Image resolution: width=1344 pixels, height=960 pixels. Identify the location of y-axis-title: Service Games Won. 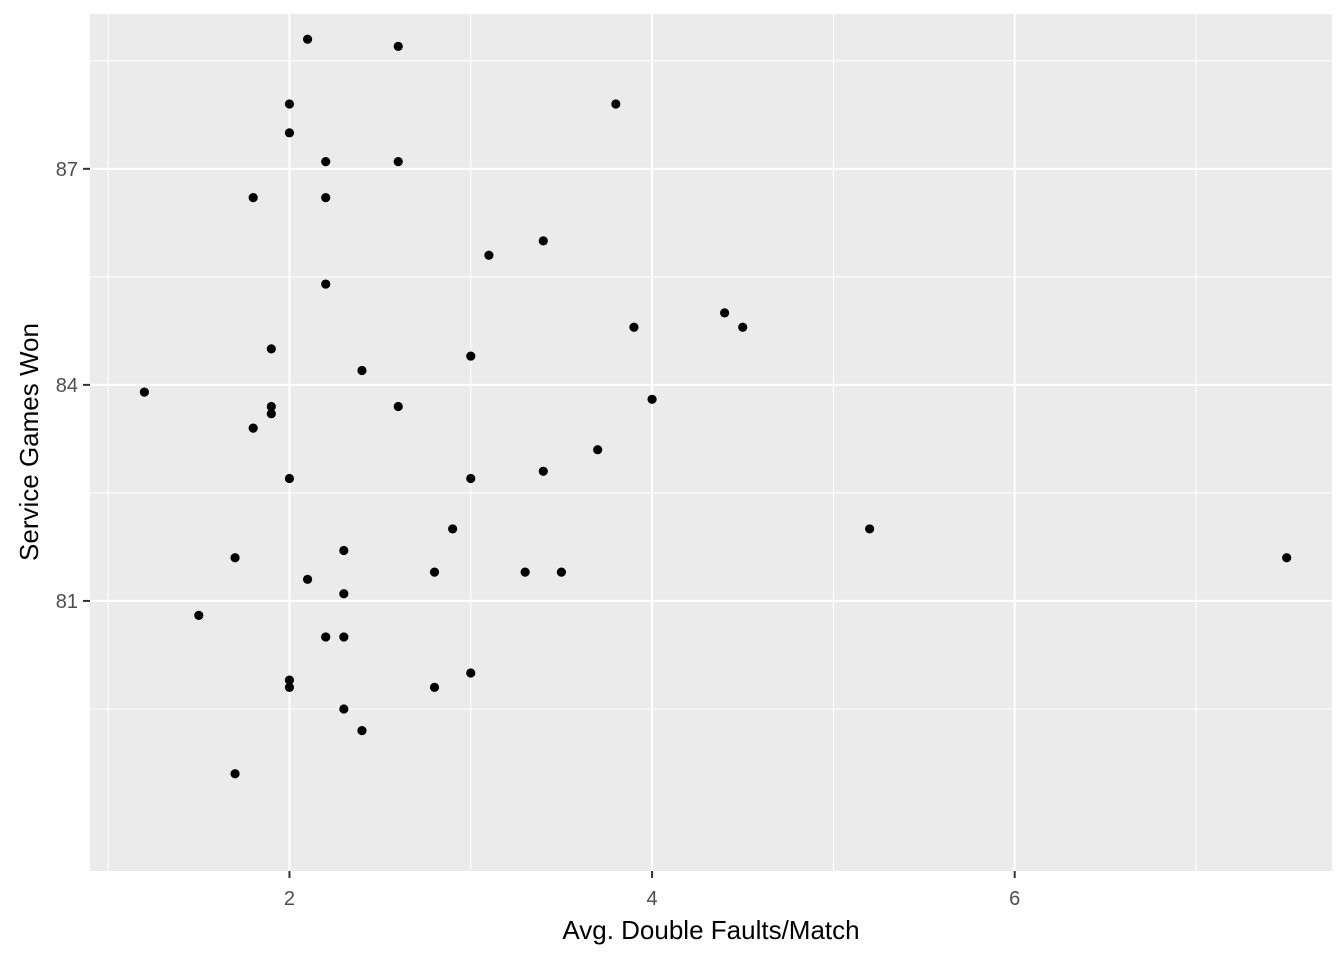
(29, 442).